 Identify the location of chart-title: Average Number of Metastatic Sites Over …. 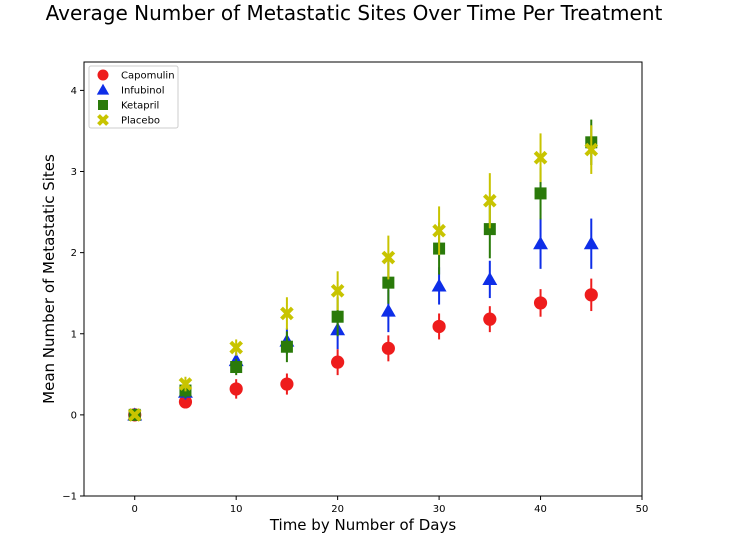
(354, 13).